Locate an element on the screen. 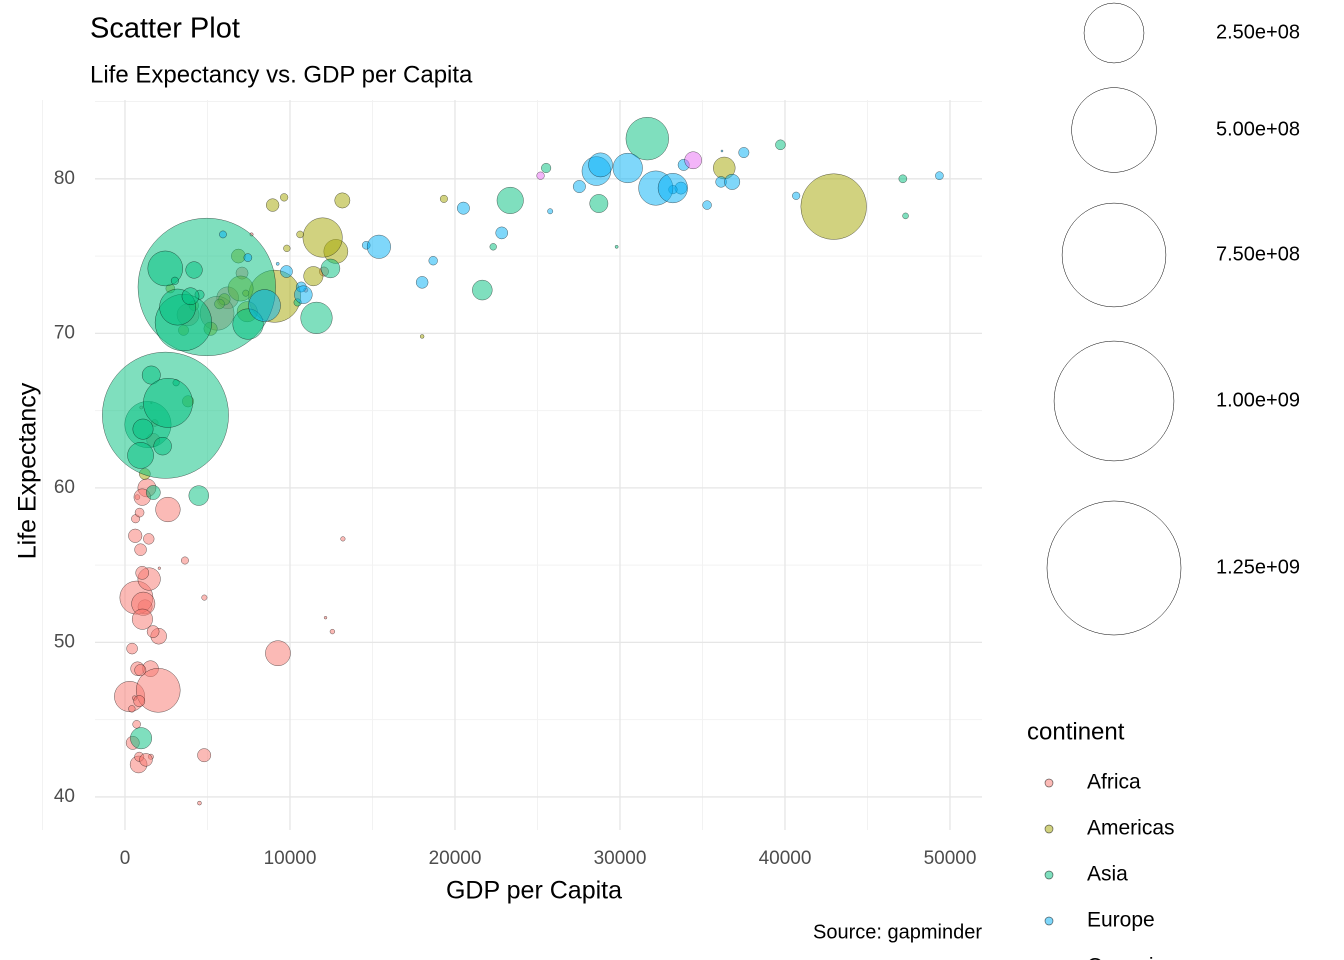  x-tick-label: 50000 is located at coordinates (950, 858).